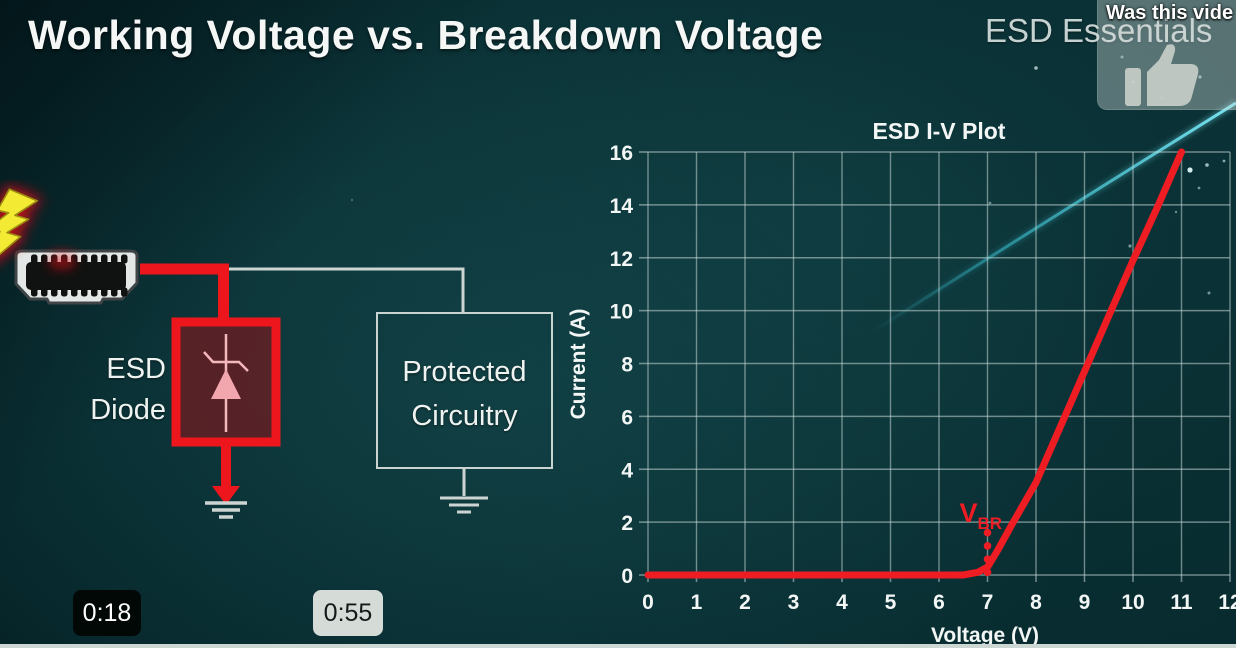 The image size is (1236, 648). What do you see at coordinates (76, 277) in the screenshot?
I see `hdmi-connector` at bounding box center [76, 277].